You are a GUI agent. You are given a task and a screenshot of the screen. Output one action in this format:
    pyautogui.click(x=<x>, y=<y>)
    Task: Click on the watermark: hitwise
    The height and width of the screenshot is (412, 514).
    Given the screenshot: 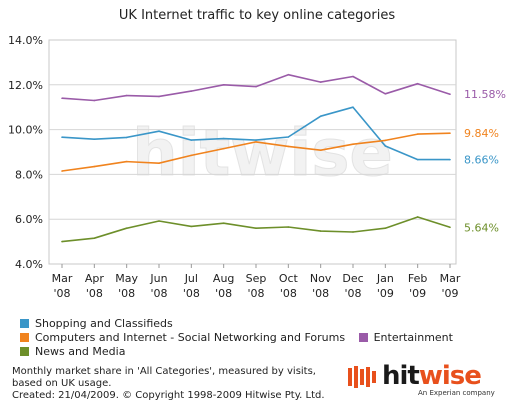 What is the action you would take?
    pyautogui.click(x=262, y=154)
    